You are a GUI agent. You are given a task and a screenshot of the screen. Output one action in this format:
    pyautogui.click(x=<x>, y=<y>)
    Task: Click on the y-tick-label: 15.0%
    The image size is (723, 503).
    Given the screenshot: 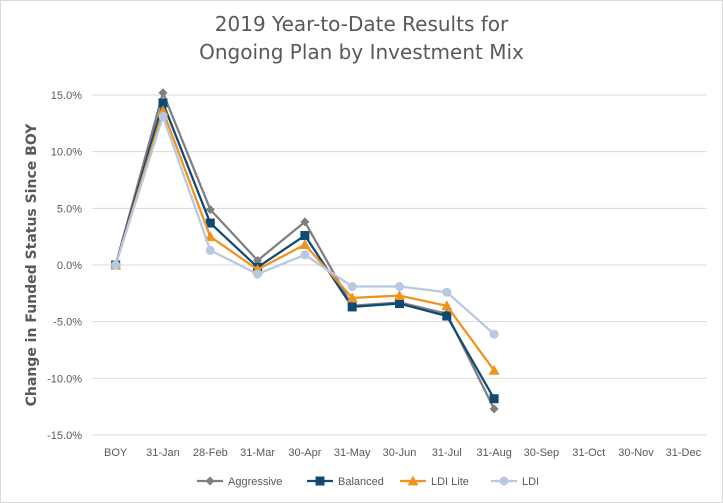 What is the action you would take?
    pyautogui.click(x=66, y=96)
    